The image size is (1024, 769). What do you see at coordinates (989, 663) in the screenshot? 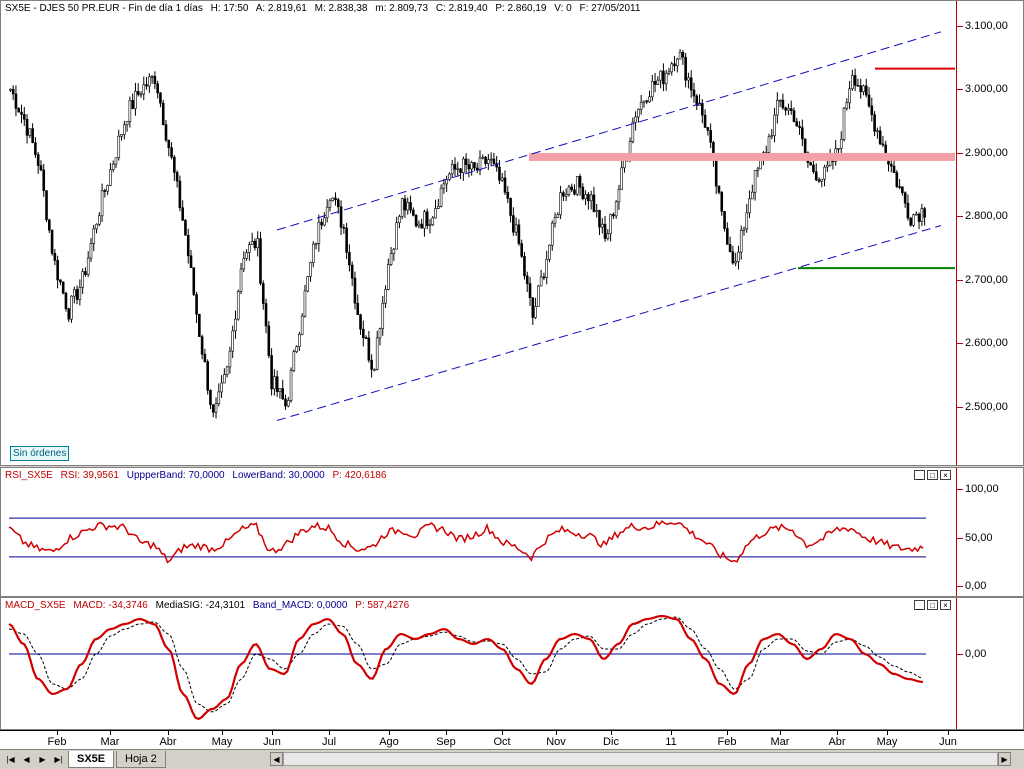
I see `macd-y-axis: 0,00` at bounding box center [989, 663].